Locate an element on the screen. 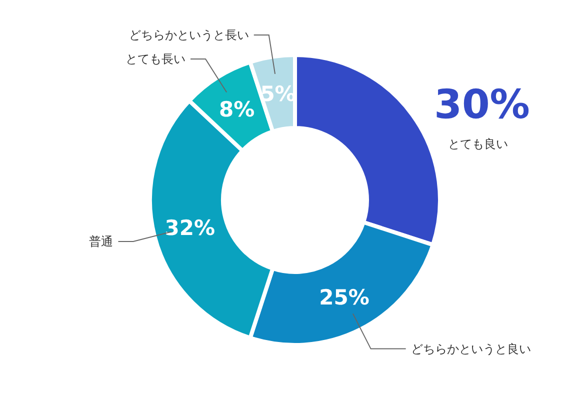 This screenshot has height=400, width=580. data-label: 30% is located at coordinates (482, 105).